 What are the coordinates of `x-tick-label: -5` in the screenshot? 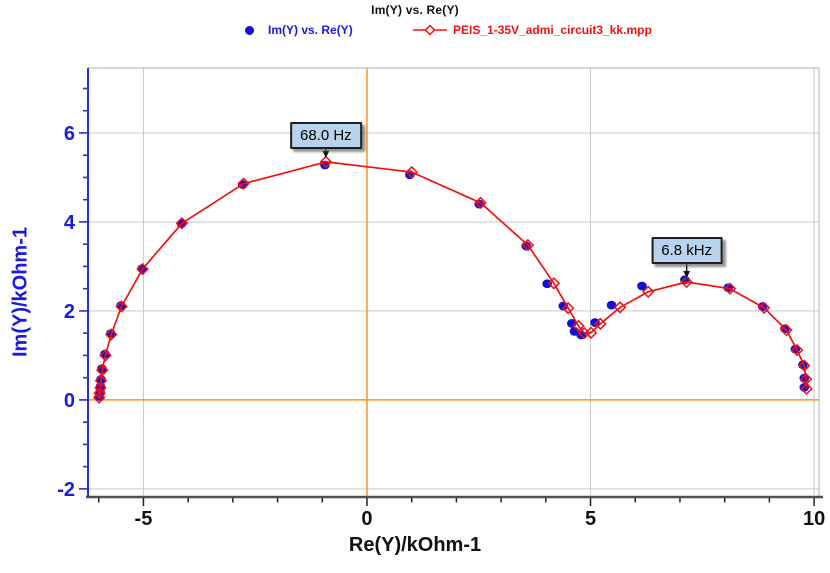 It's located at (144, 519).